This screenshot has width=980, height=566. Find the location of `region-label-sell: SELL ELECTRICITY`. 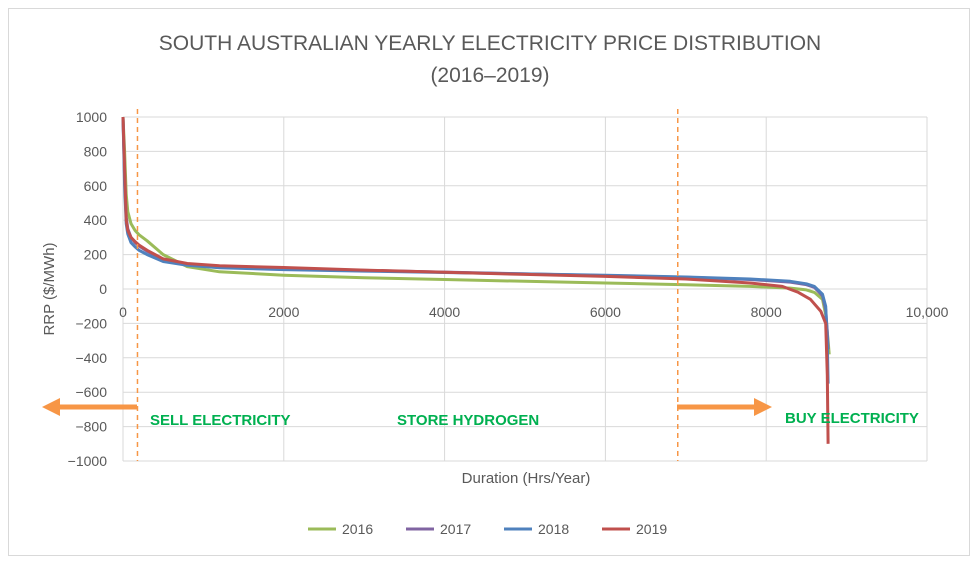

region-label-sell: SELL ELECTRICITY is located at coordinates (220, 420).